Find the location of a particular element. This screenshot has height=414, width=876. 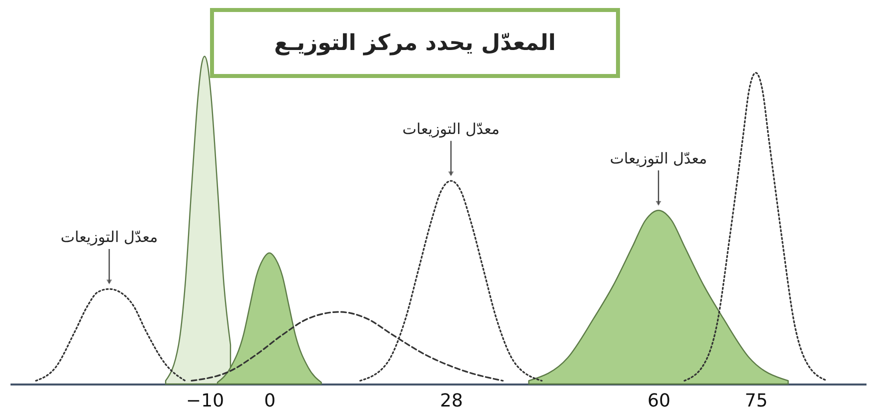

x-tick-label: 60 is located at coordinates (659, 401).